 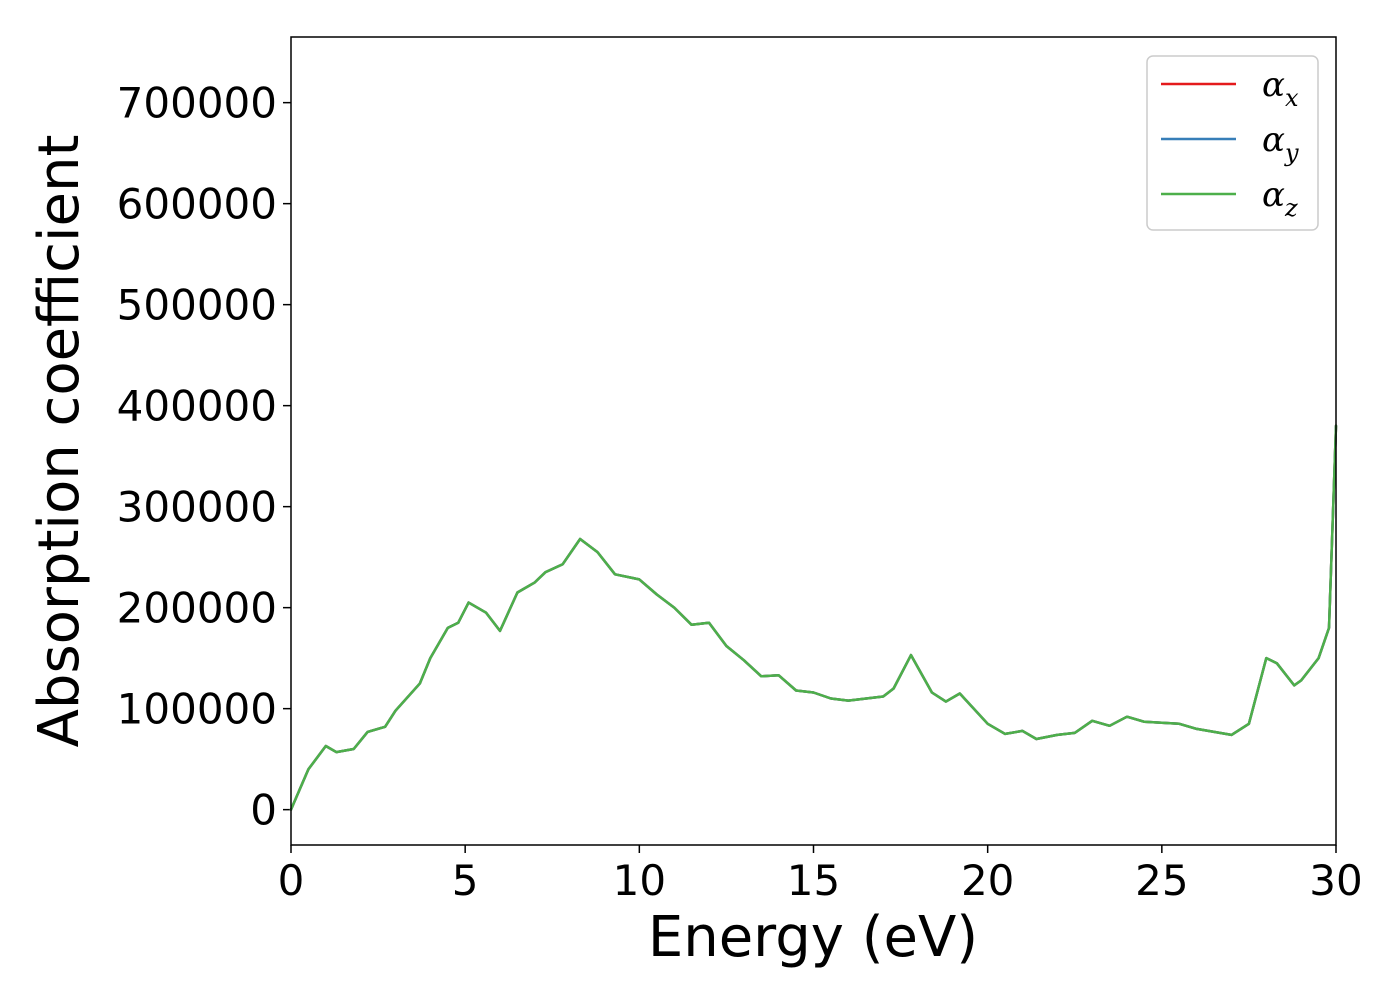 I want to click on legend-label-alpha-y: αy, so click(x=1280, y=143).